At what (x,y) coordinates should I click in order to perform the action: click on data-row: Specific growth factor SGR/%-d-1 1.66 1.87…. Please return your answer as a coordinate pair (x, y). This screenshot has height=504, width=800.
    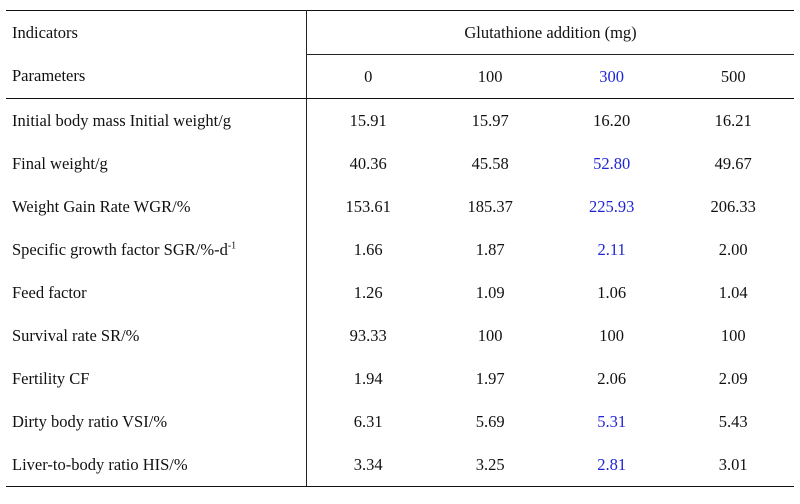
    Looking at the image, I should click on (400, 249).